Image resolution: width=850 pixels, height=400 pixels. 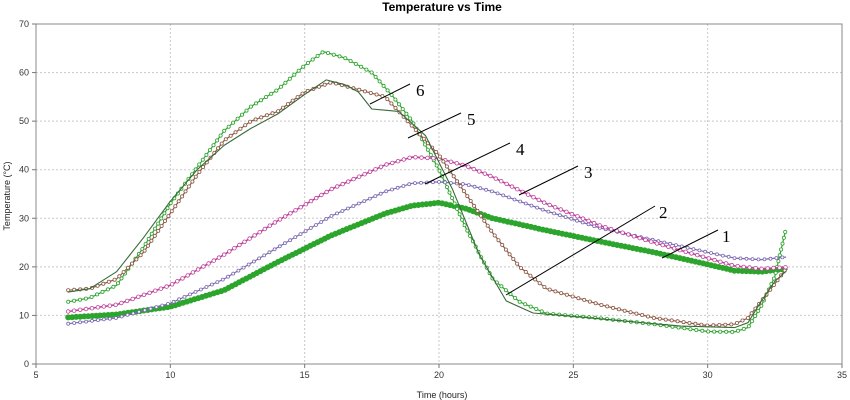 What do you see at coordinates (573, 375) in the screenshot?
I see `x-tick-label: 25` at bounding box center [573, 375].